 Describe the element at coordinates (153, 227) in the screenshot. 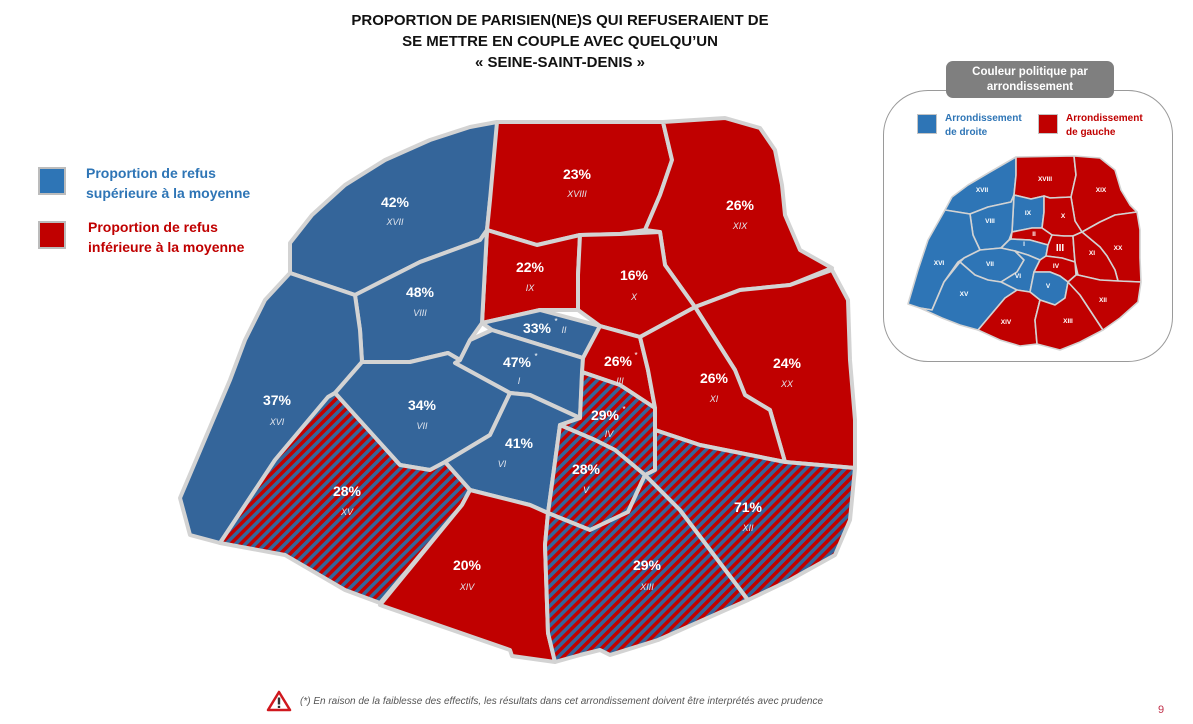

I see `legend-below-line1: Proportion de refus` at that location.